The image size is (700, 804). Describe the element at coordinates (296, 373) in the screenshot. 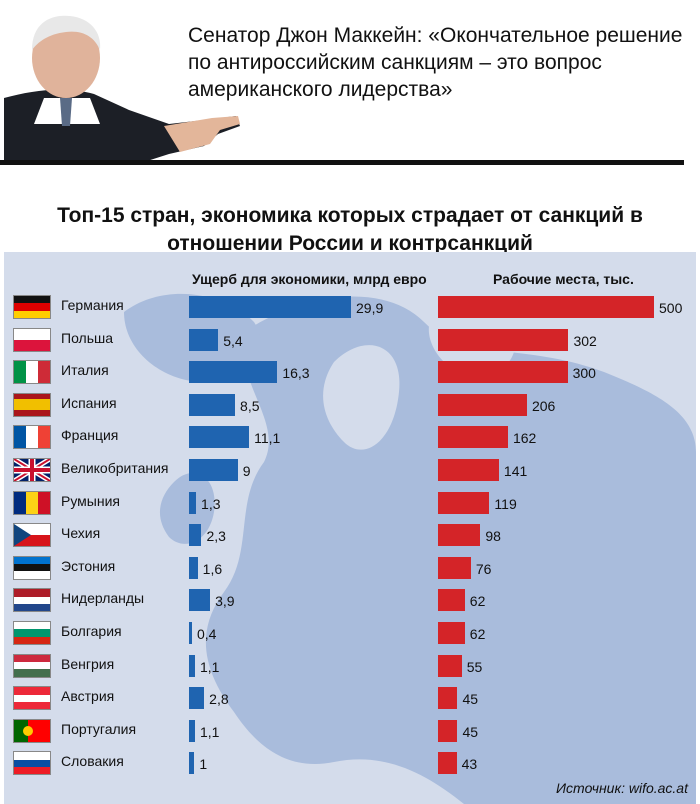

I see `damage-value-label: 16,3` at that location.